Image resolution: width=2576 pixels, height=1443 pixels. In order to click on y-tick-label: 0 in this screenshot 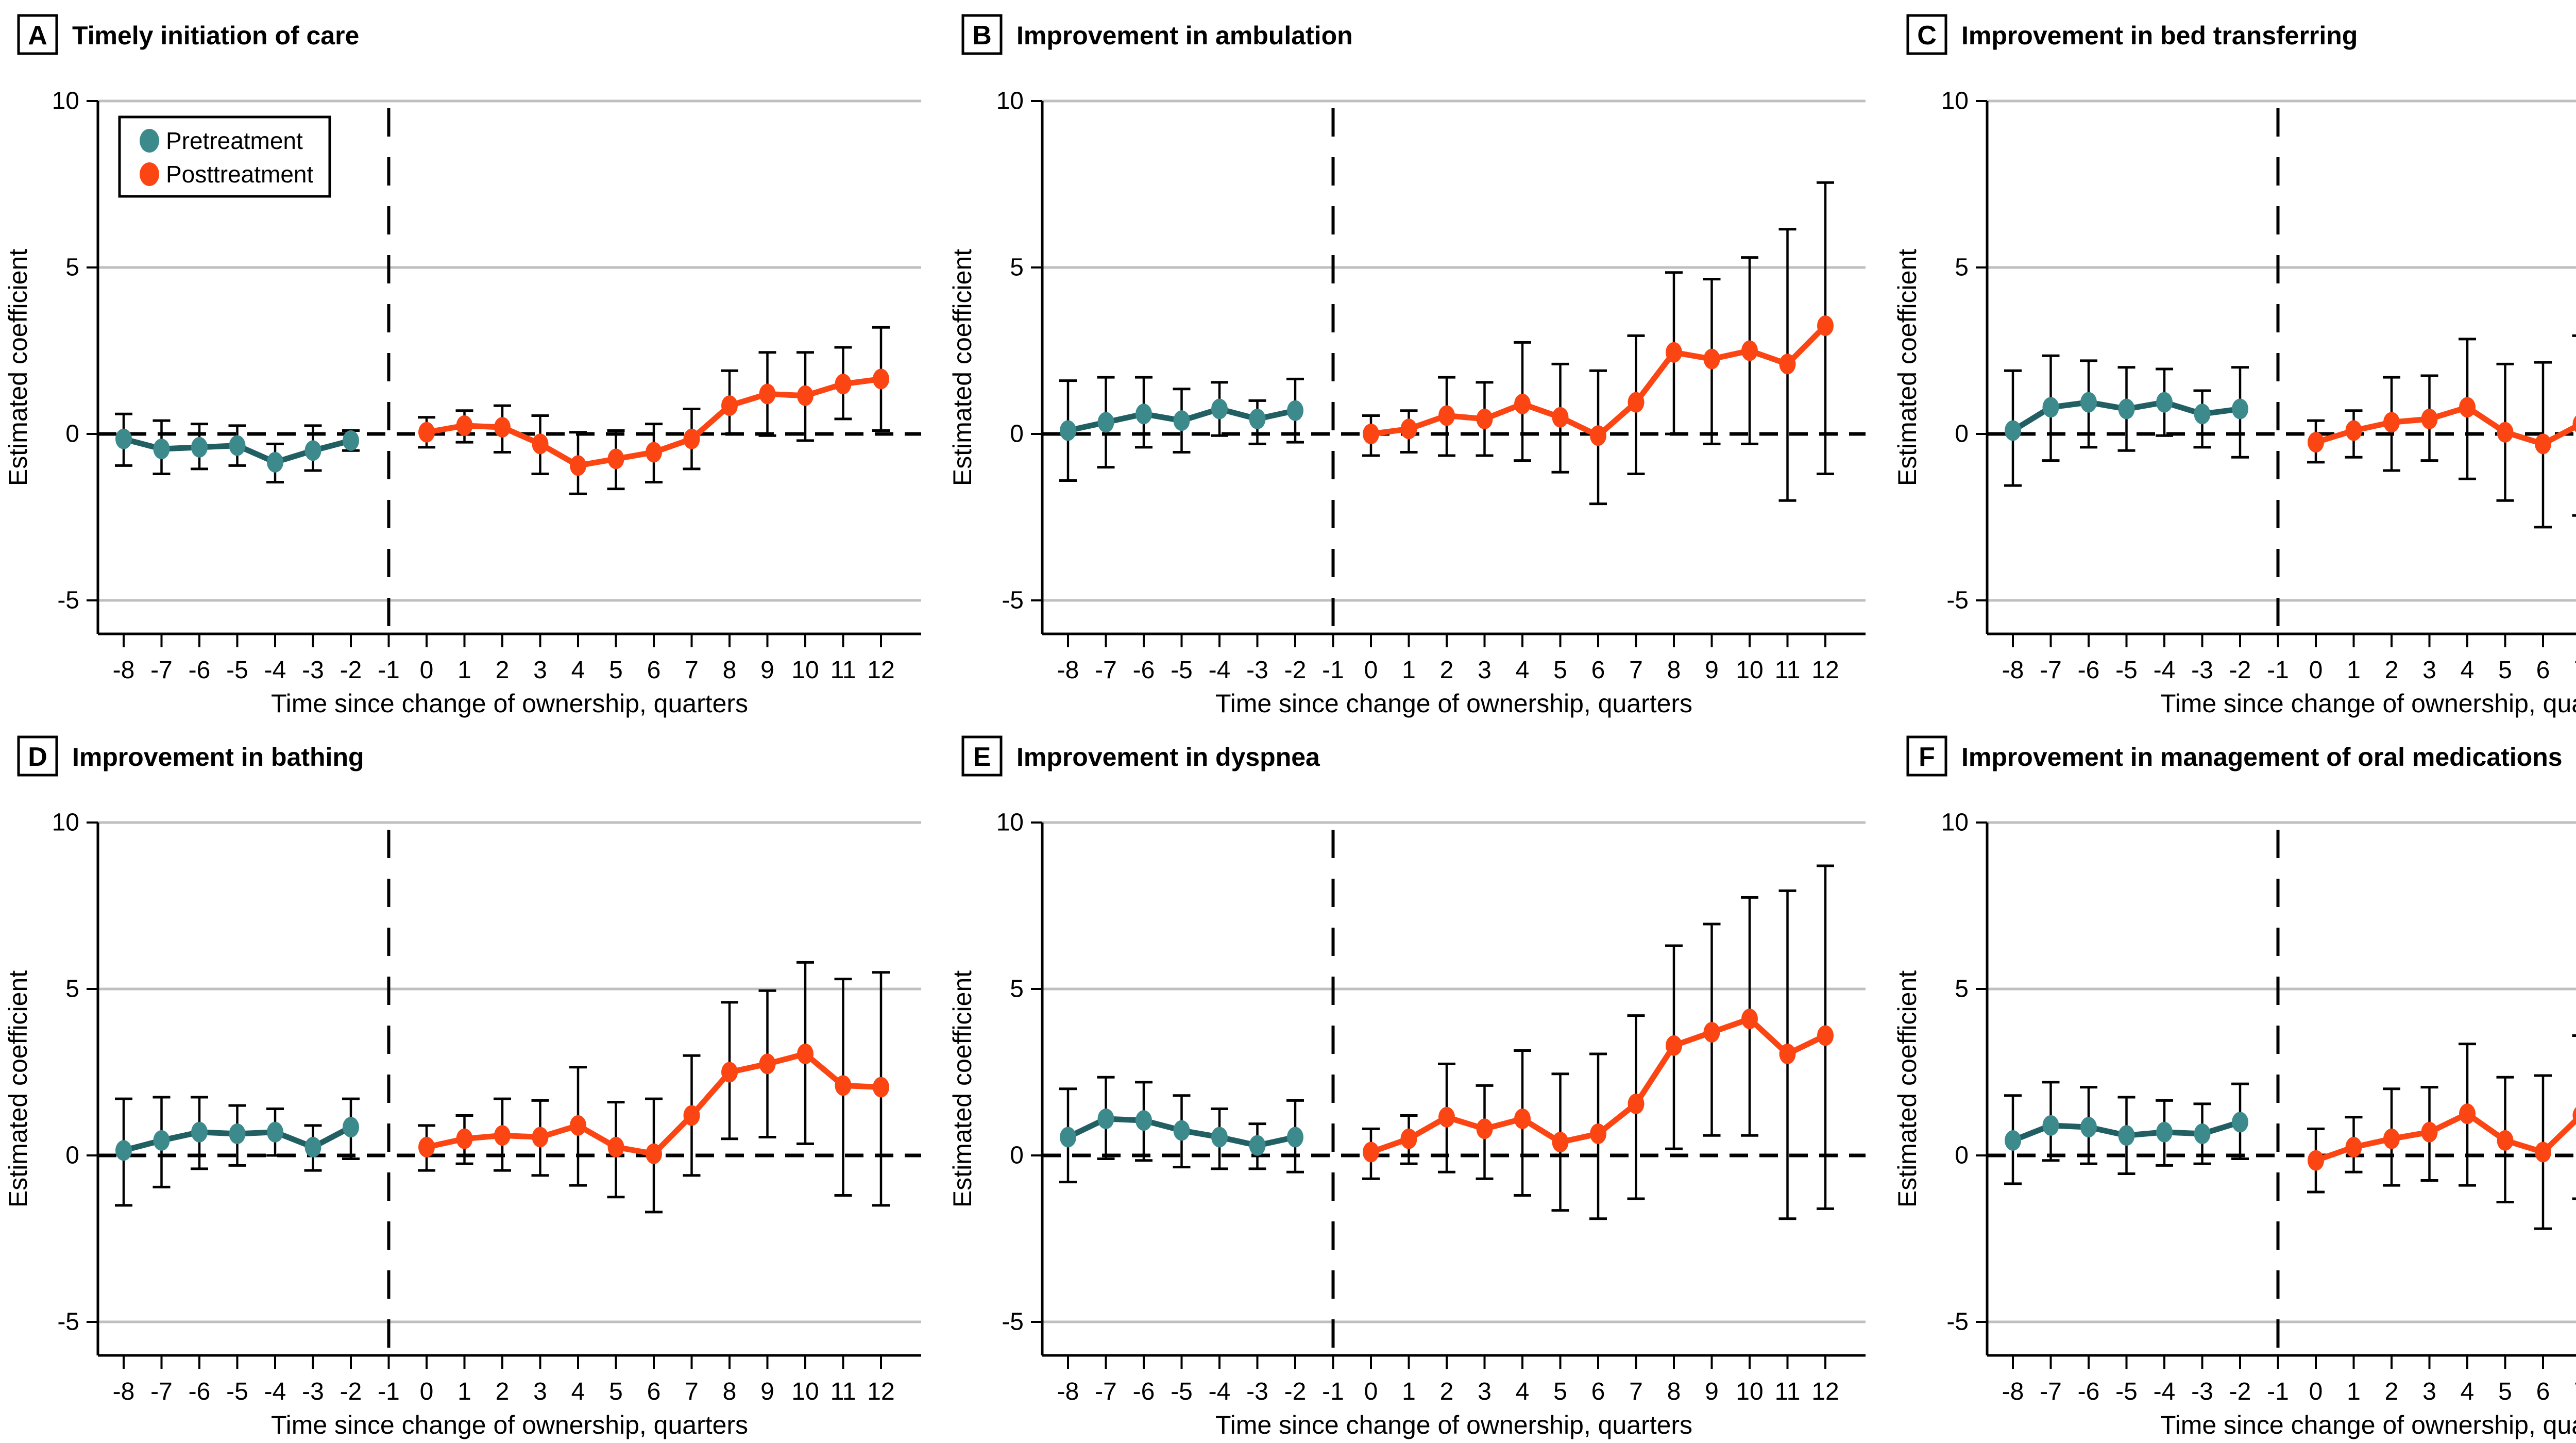, I will do `click(1017, 1155)`.